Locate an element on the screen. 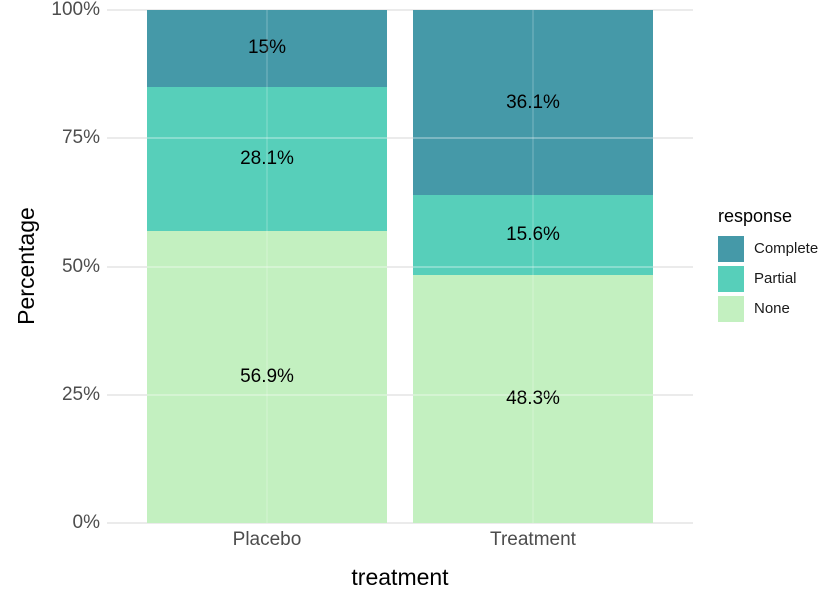 The height and width of the screenshot is (600, 840). gridline-75% is located at coordinates (400, 138).